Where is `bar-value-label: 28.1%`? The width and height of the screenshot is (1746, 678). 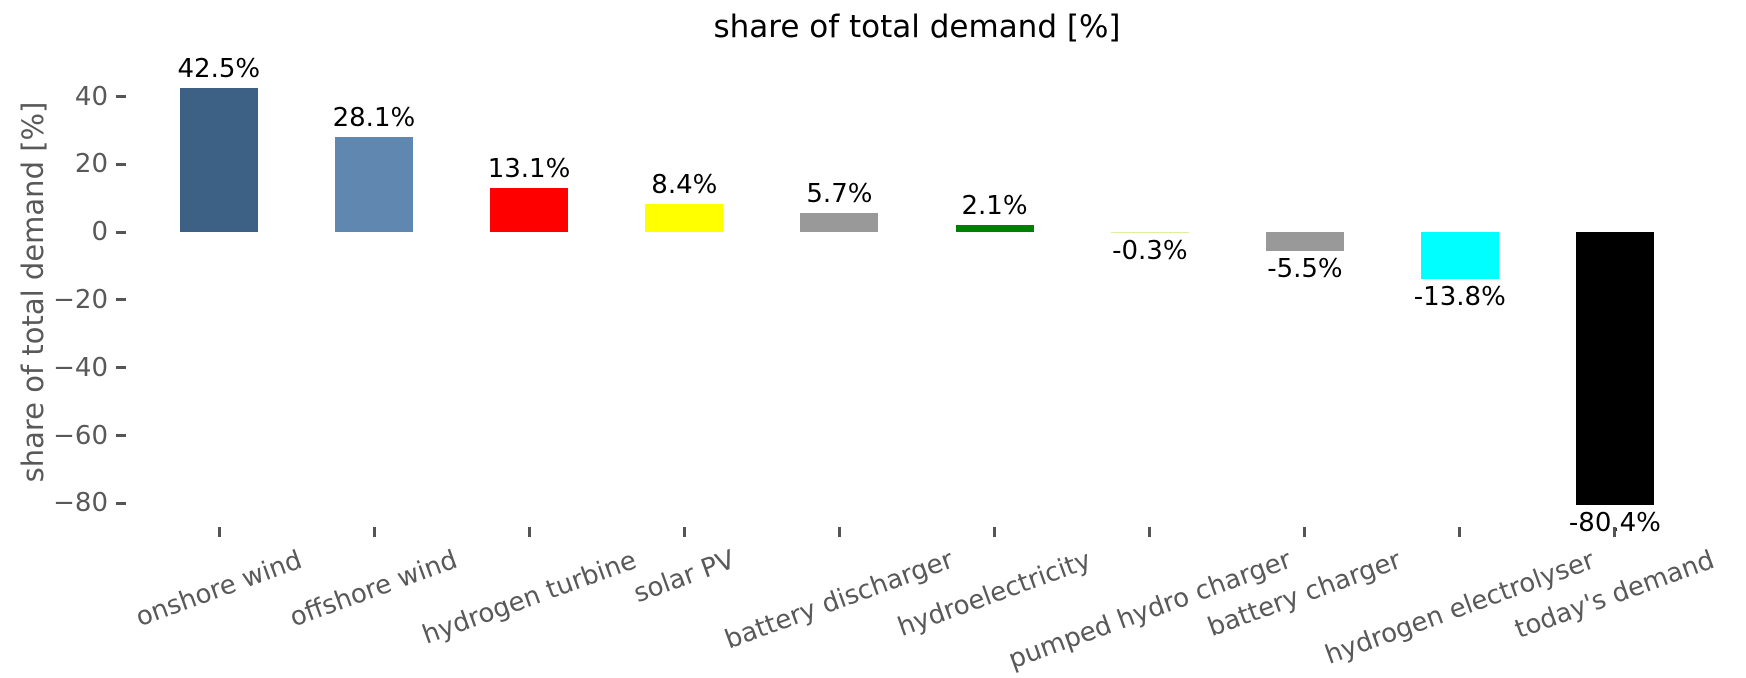 bar-value-label: 28.1% is located at coordinates (374, 117).